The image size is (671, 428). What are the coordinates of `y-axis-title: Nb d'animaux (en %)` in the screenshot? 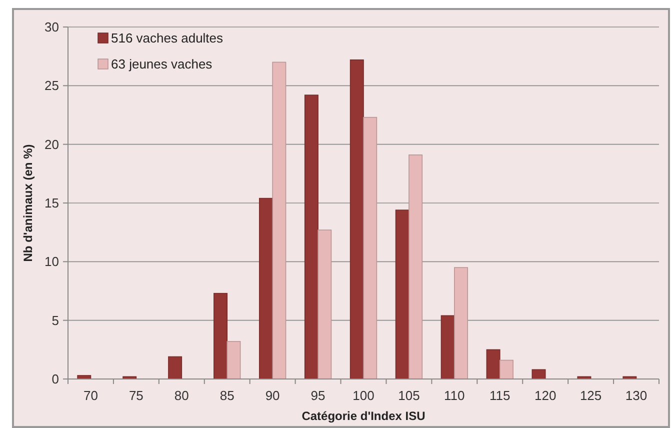 It's located at (28, 203).